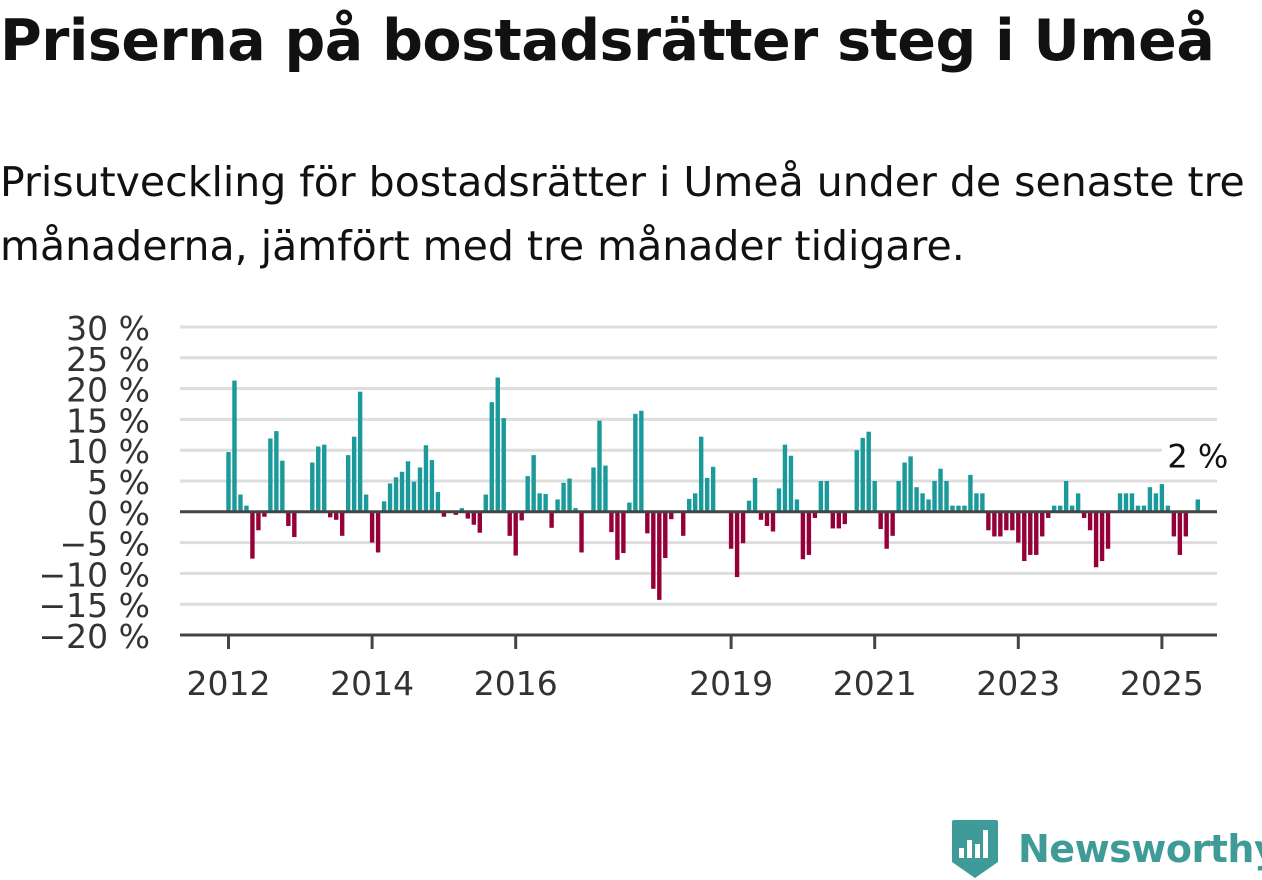 Image resolution: width=1262 pixels, height=880 pixels. Describe the element at coordinates (108, 390) in the screenshot. I see `y-tick-label: 20 %` at that location.